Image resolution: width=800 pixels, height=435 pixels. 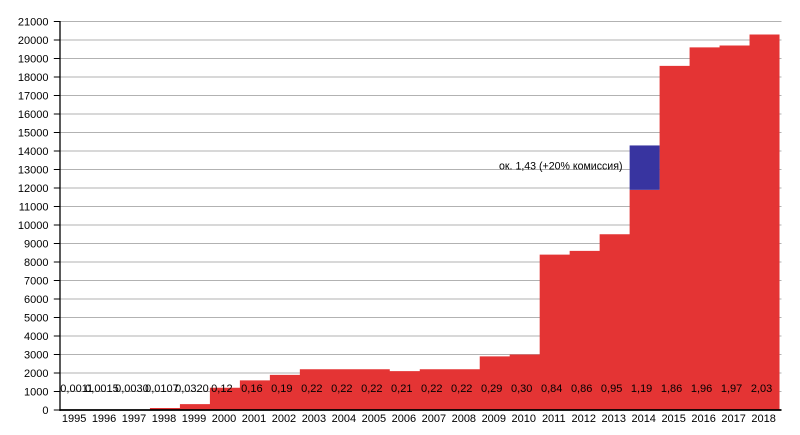 What do you see at coordinates (494, 419) in the screenshot?
I see `svg-text: 2009` at bounding box center [494, 419].